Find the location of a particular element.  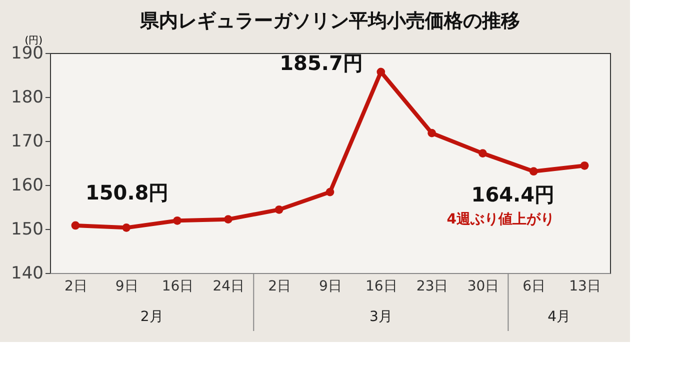

data-label: 150.8円 is located at coordinates (127, 192).